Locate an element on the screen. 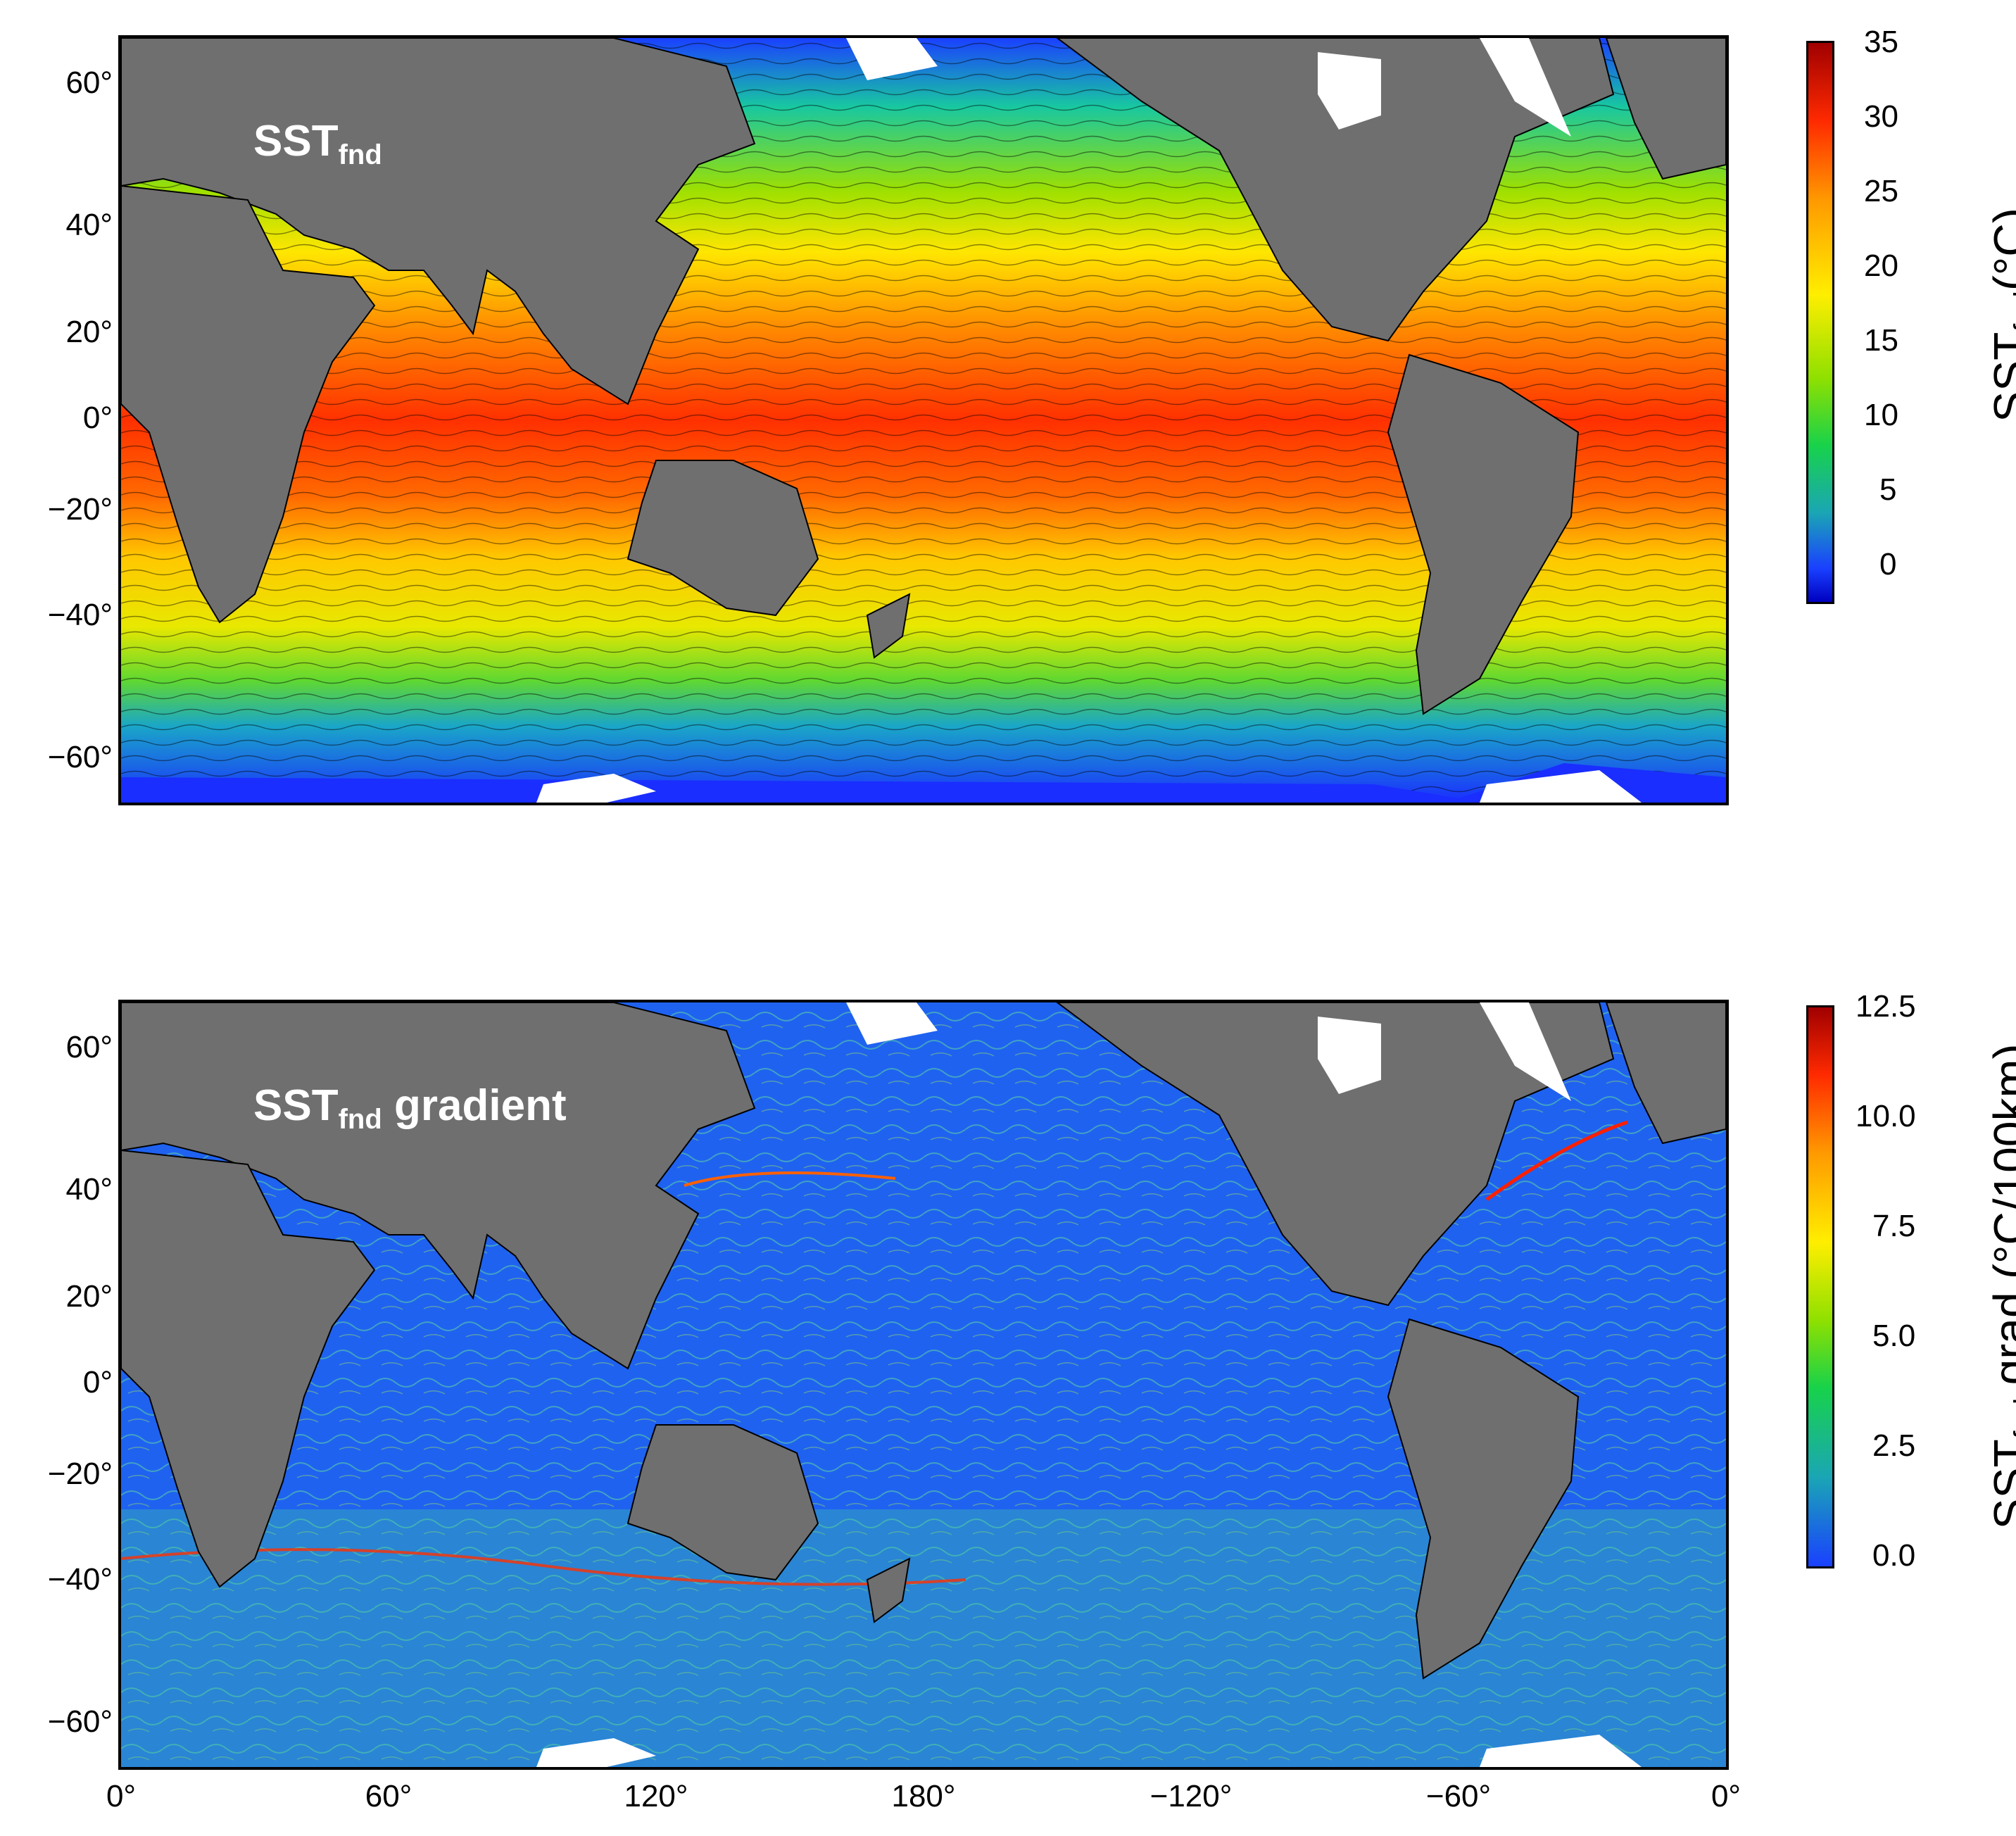  gradient-title-main: SST is located at coordinates (296, 1106).